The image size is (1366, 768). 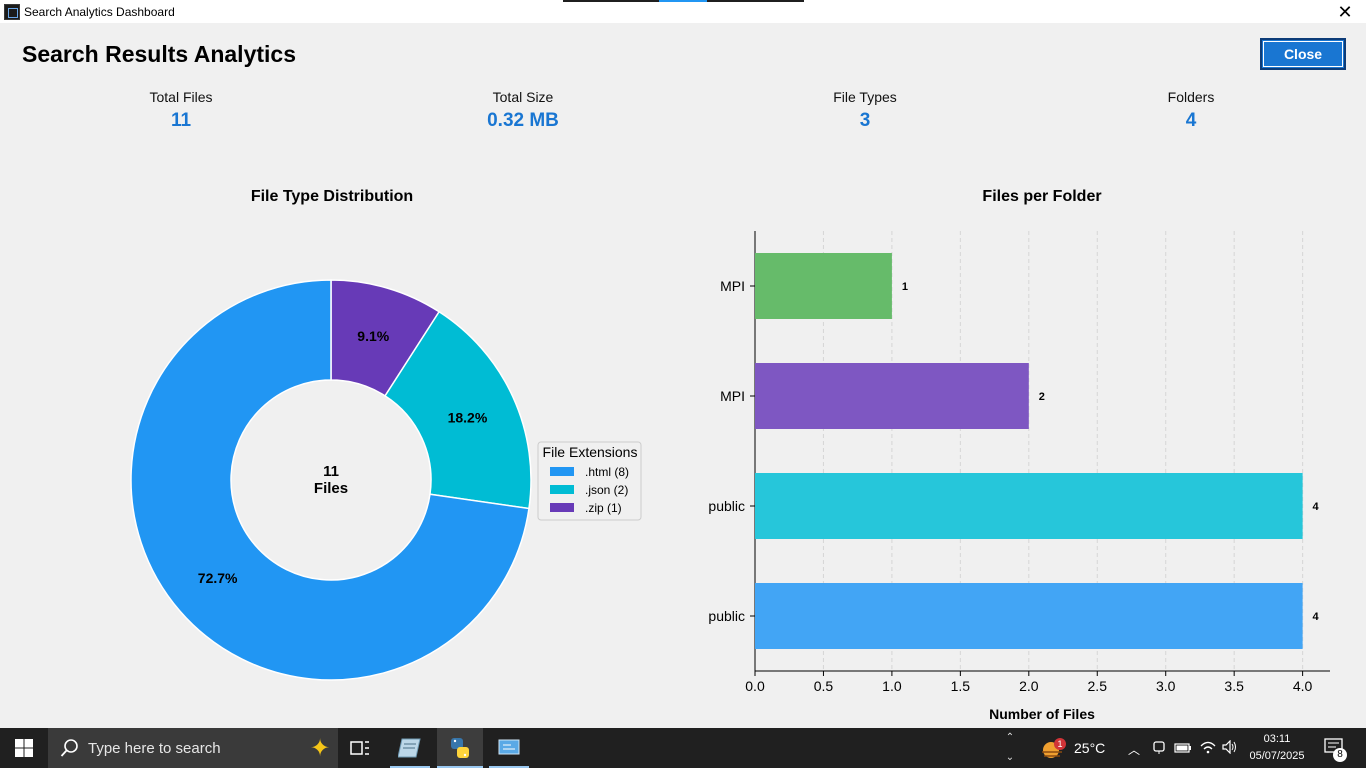 I want to click on stat-label: Total Size, so click(x=523, y=97).